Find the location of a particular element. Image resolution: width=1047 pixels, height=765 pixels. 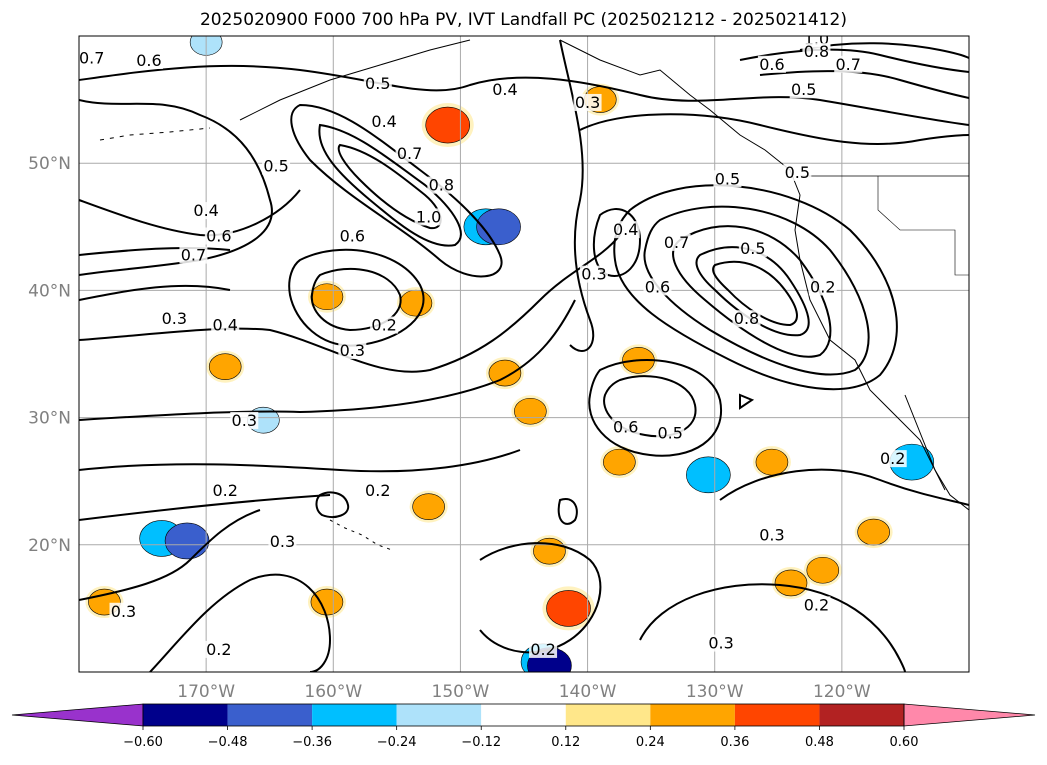

contour-label: 1.0 is located at coordinates (428, 216).